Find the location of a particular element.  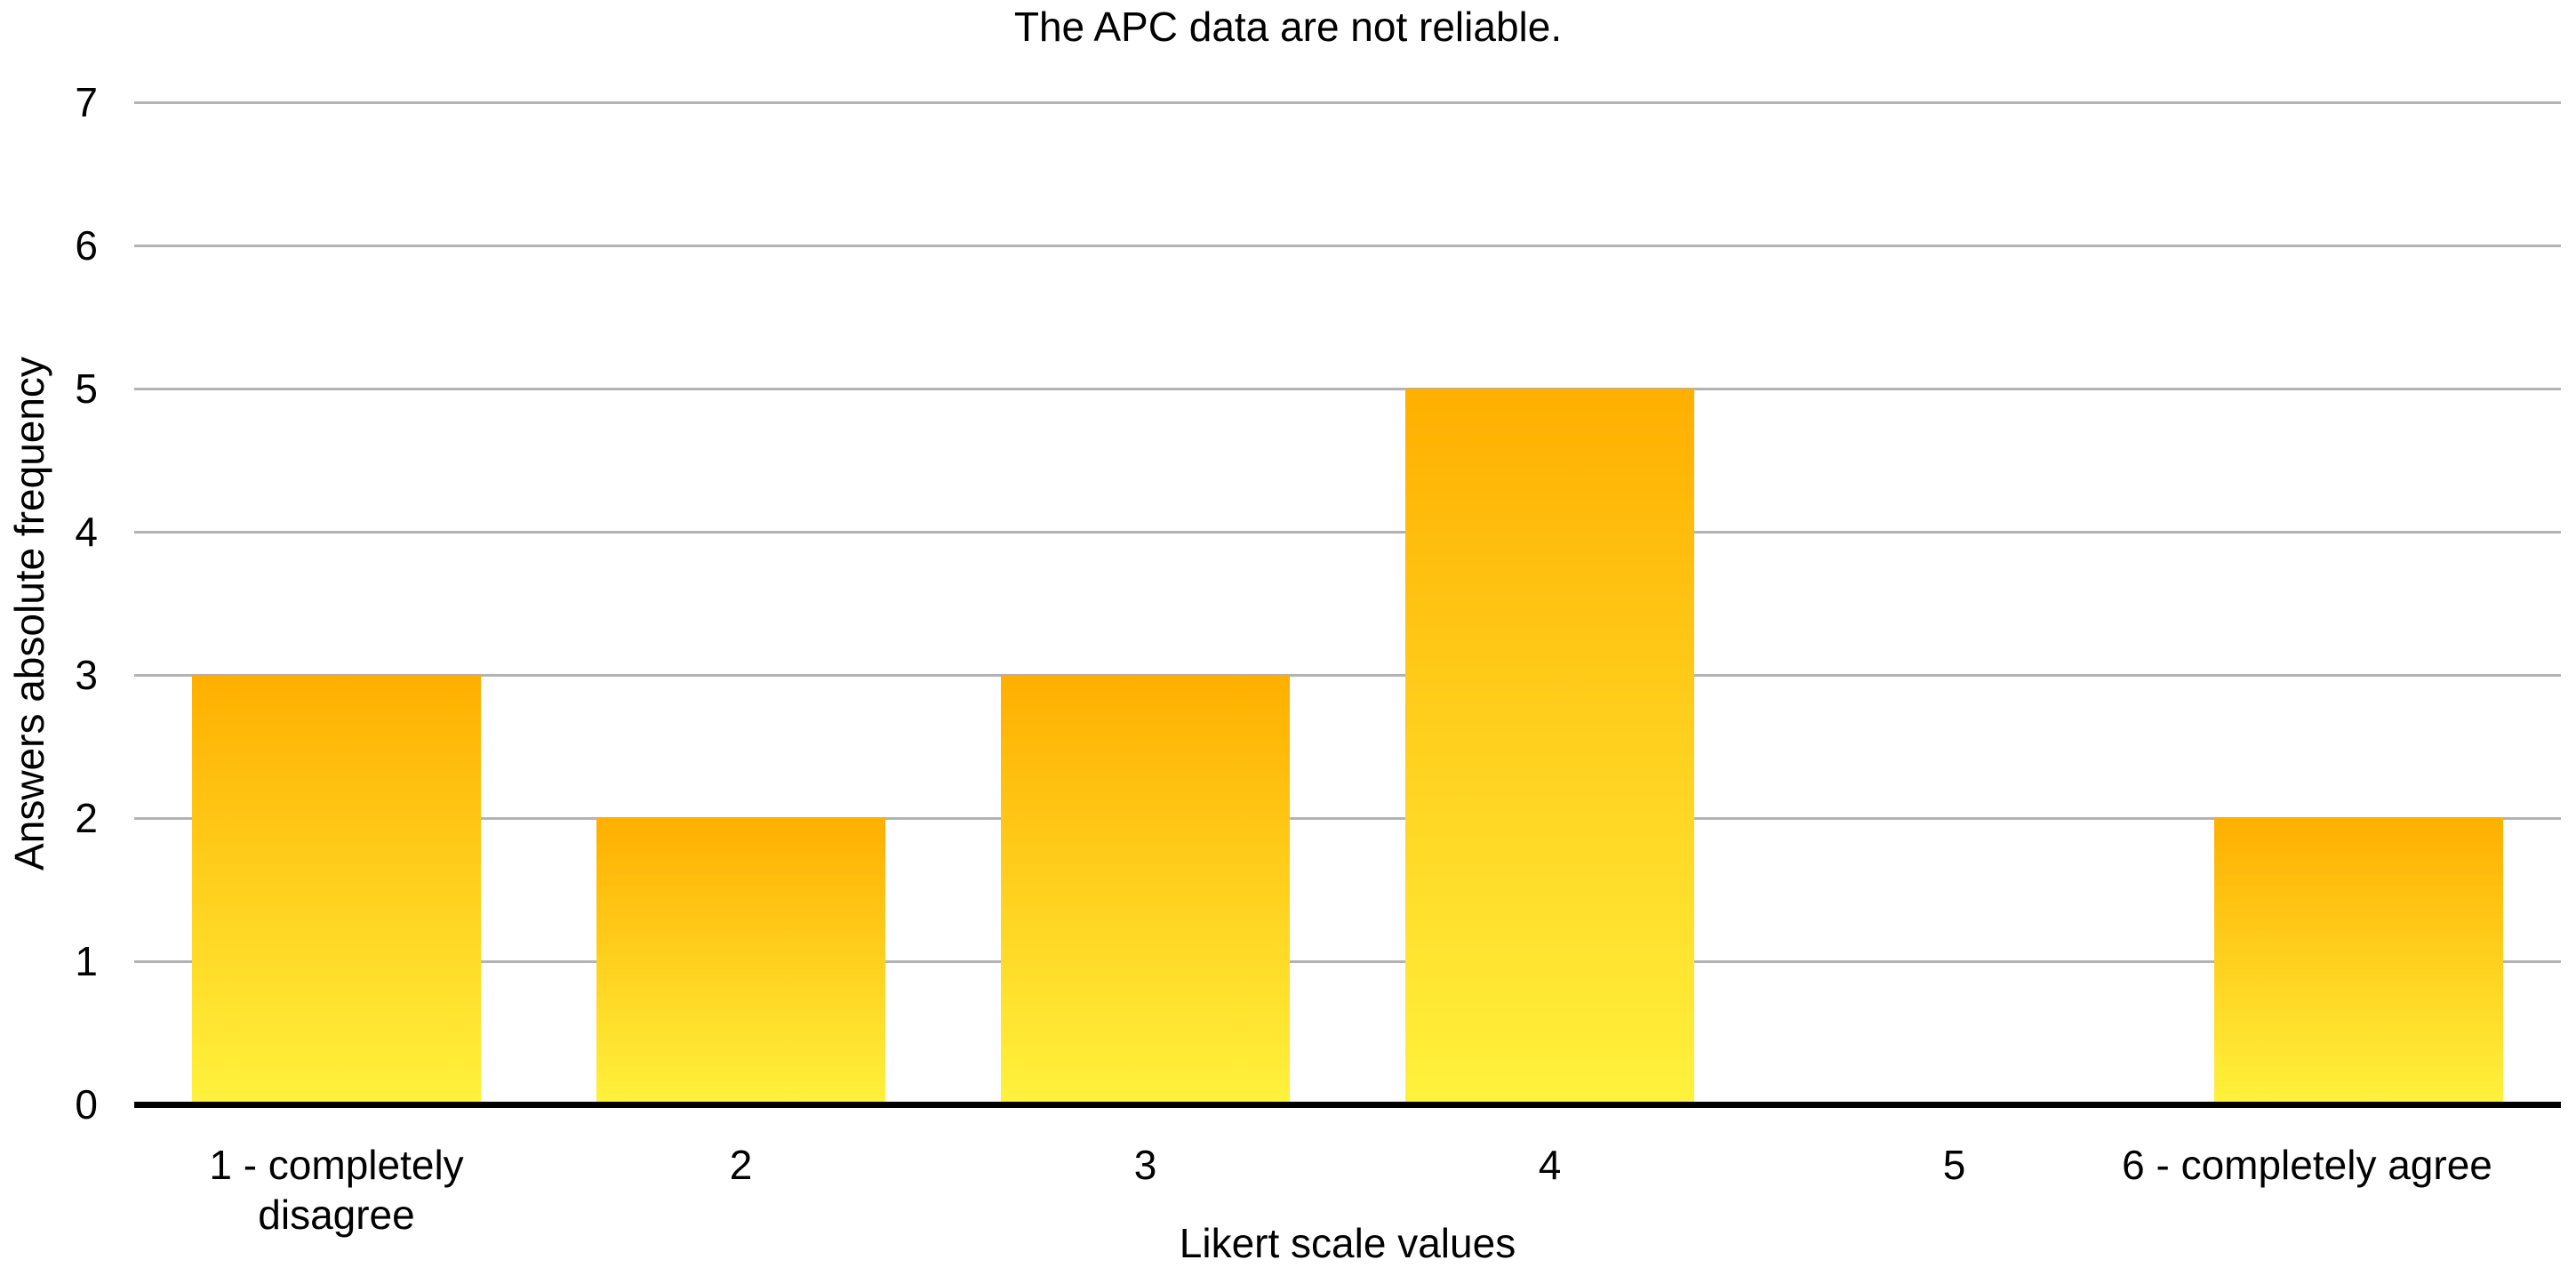

x-axis-line is located at coordinates (1347, 1105).